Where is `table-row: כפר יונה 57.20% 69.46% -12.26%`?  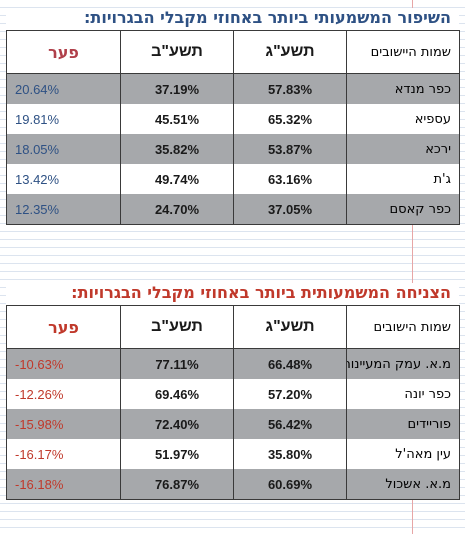
table-row: כפר יונה 57.20% 69.46% -12.26% is located at coordinates (233, 394).